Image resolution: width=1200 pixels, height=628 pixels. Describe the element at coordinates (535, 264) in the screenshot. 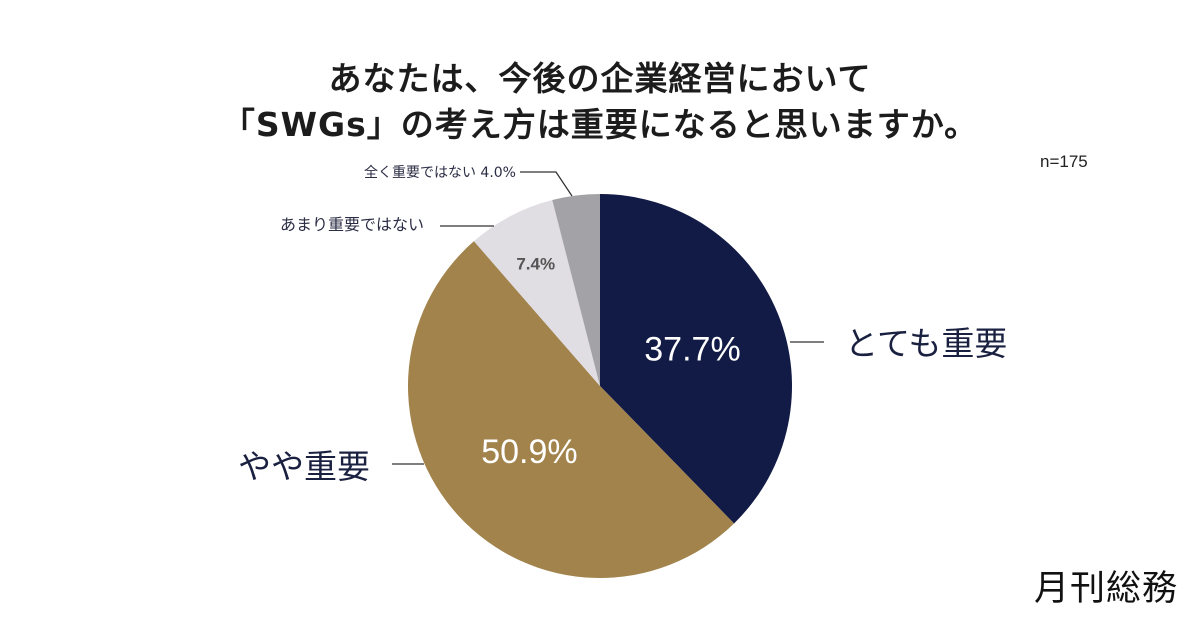

I see `slice-value-label: 7.4%` at that location.